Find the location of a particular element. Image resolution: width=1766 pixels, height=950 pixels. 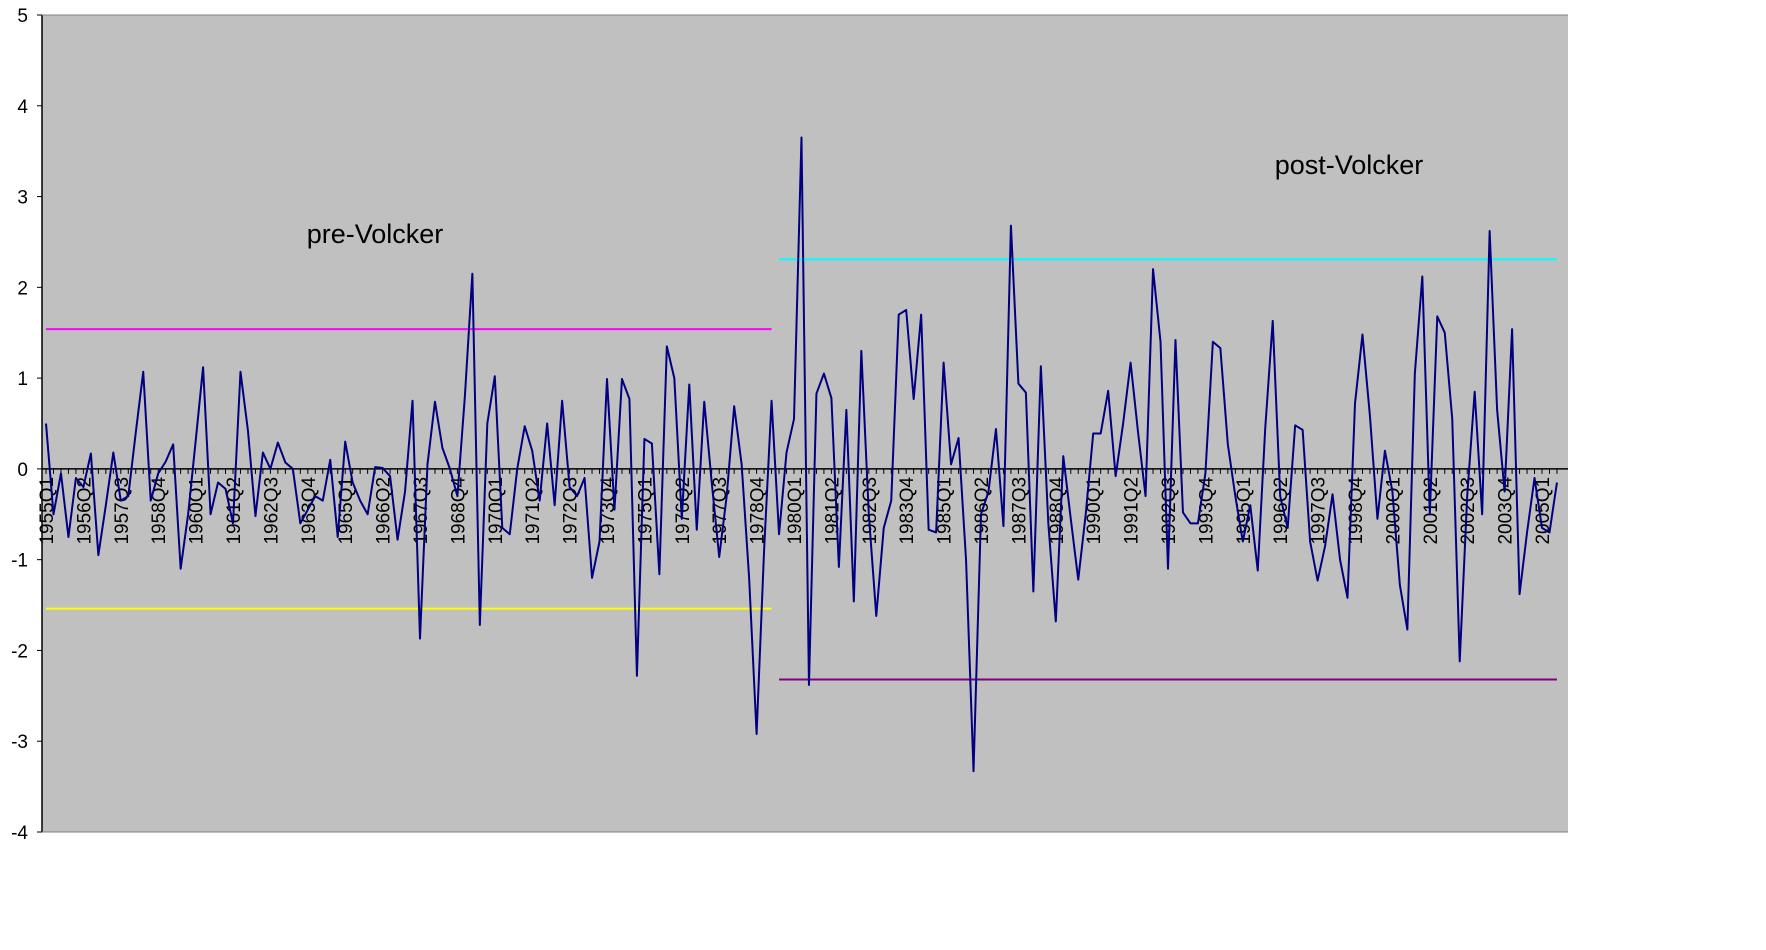

annotation: pre-Volcker is located at coordinates (375, 234).